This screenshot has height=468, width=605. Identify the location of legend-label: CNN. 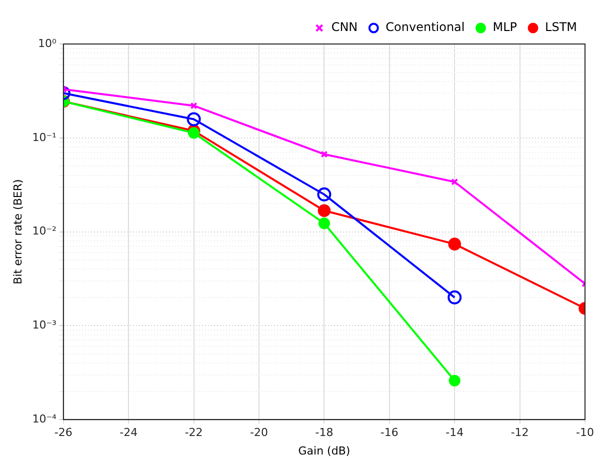
(344, 27).